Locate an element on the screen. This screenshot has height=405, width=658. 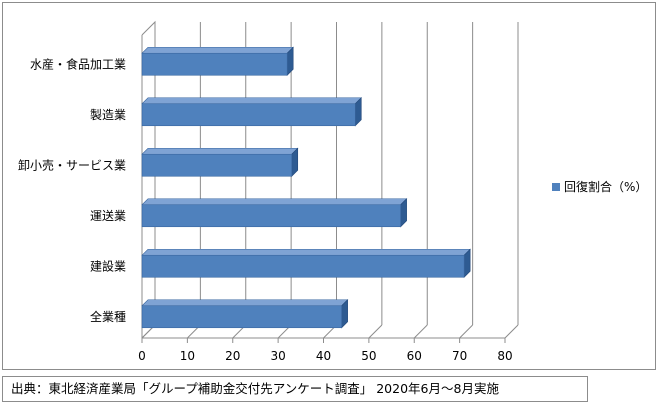
tick-label: 70 is located at coordinates (459, 356).